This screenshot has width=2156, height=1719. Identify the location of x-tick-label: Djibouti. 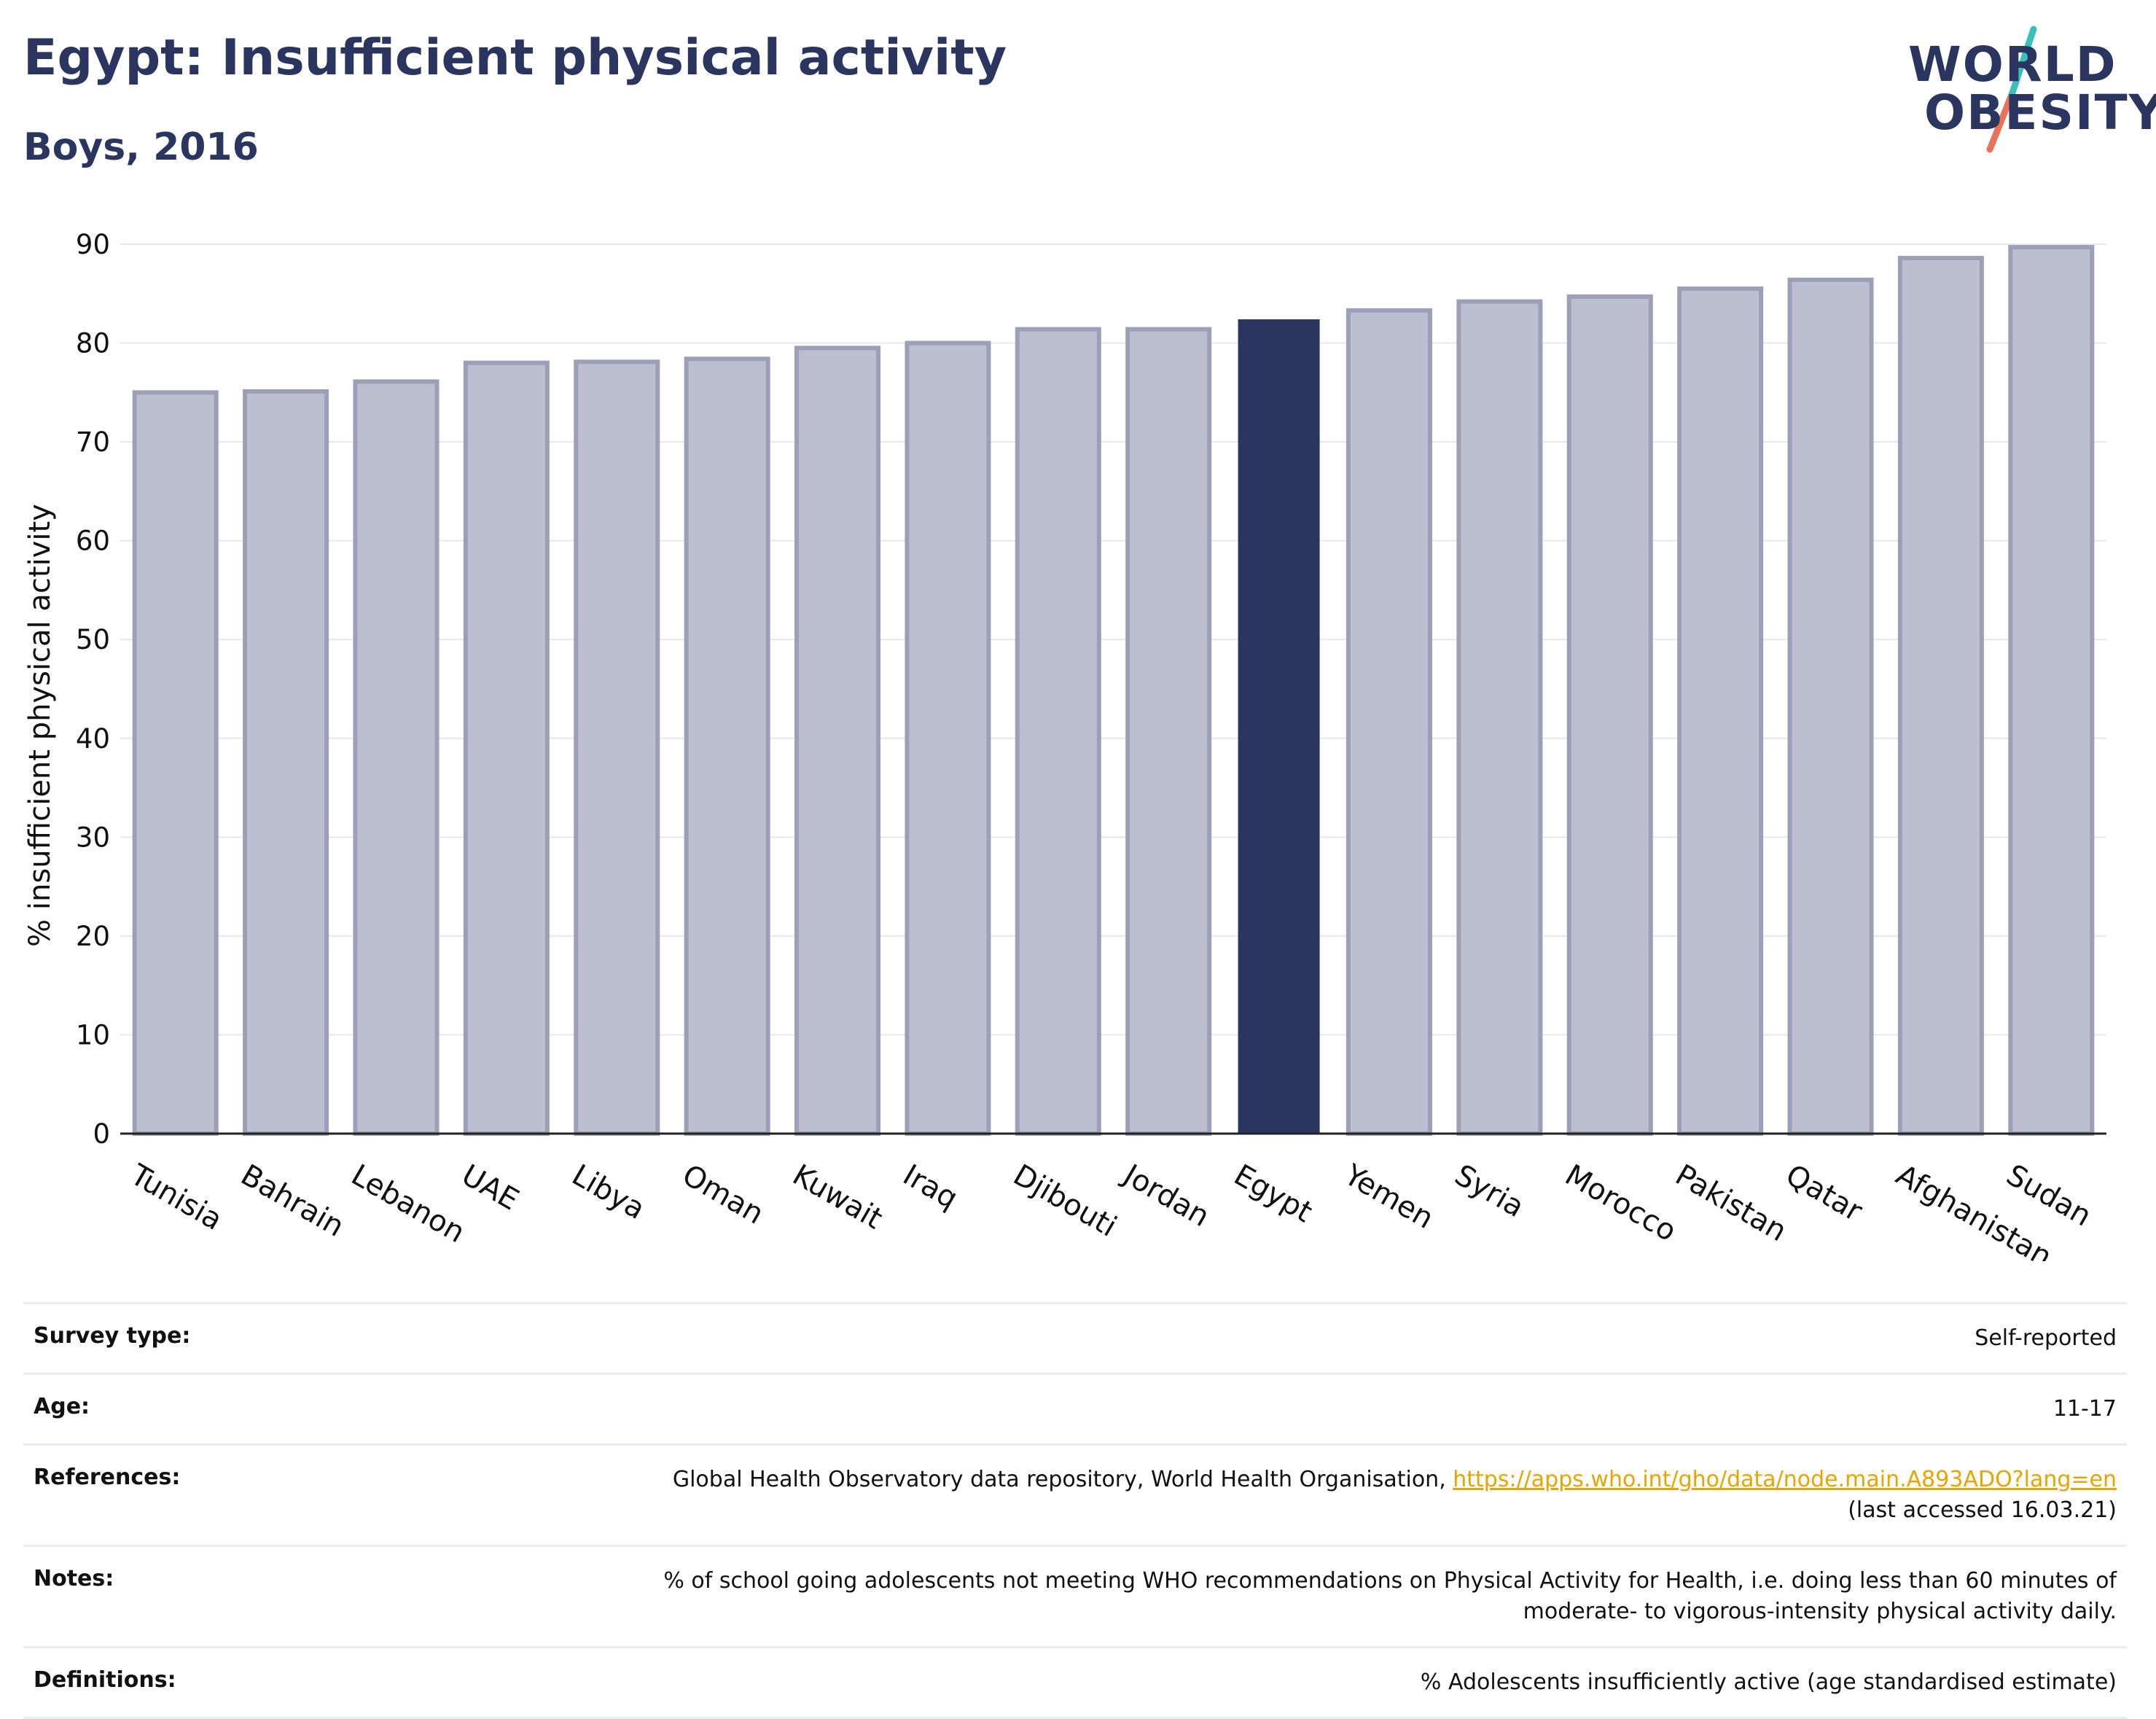
(1065, 1201).